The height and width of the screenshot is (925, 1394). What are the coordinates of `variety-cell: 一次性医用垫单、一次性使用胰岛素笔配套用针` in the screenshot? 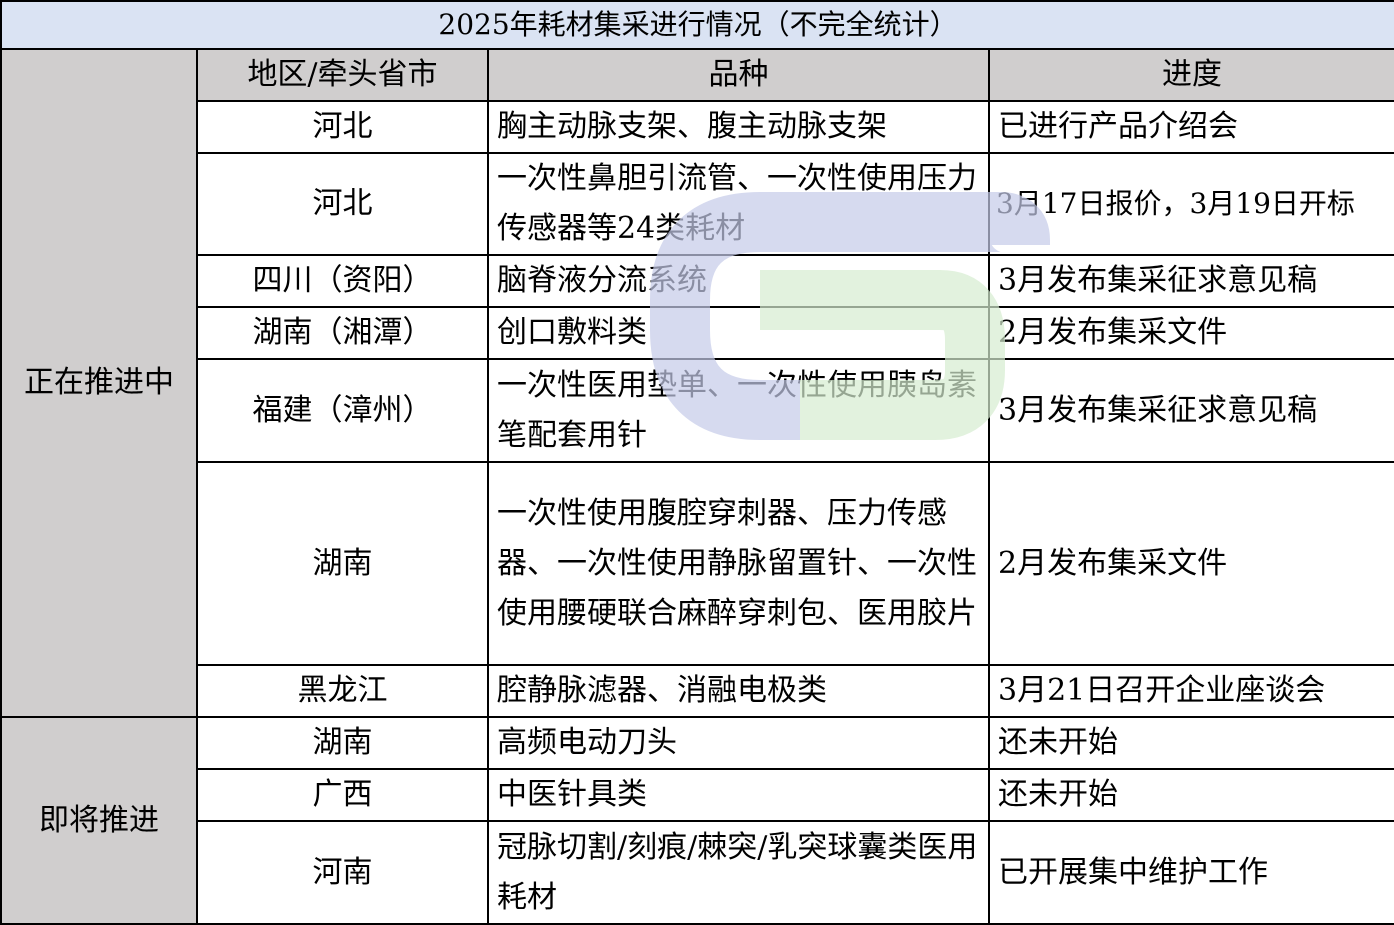 It's located at (738, 410).